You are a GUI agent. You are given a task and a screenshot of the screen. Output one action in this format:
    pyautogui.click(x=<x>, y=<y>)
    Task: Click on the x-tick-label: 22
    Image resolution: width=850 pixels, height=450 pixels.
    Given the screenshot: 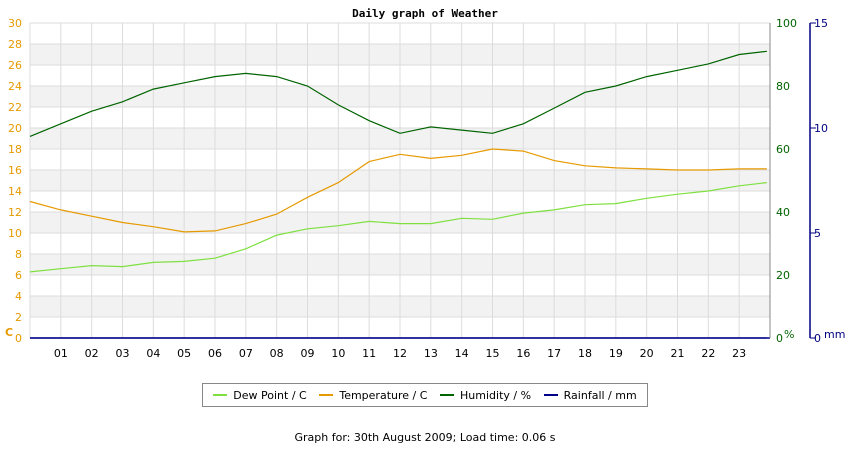 What is the action you would take?
    pyautogui.click(x=708, y=353)
    